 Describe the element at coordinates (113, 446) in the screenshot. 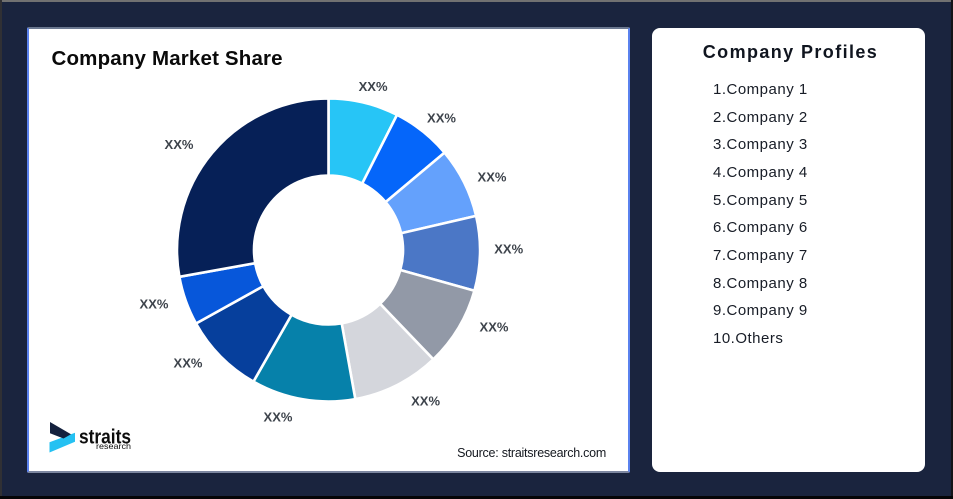

I see `svg-text: research` at that location.